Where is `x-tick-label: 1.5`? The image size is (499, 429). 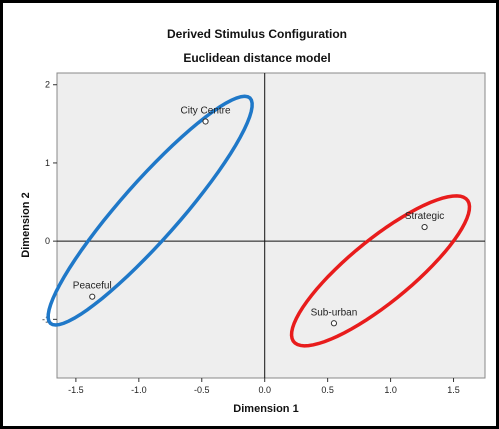 x-tick-label: 1.5 is located at coordinates (453, 390).